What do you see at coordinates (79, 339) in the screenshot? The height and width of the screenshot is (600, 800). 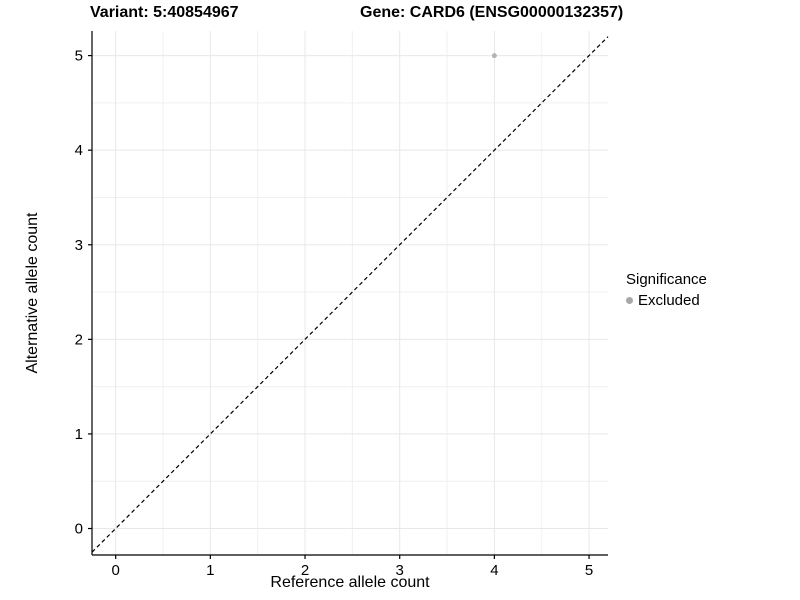 I see `y-tick-label: 2` at bounding box center [79, 339].